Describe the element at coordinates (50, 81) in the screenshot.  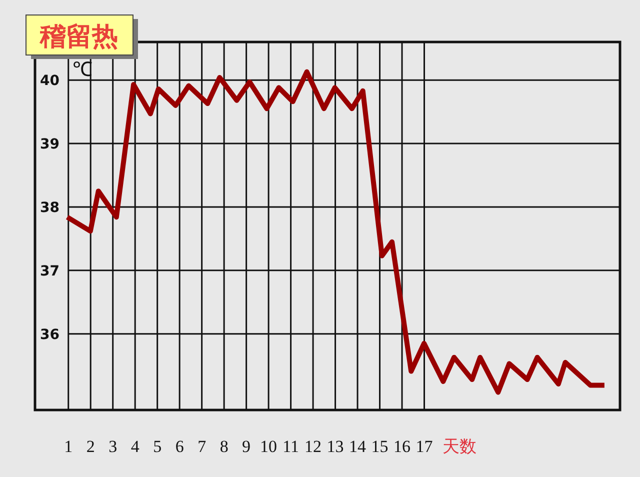
I see `y-tick-label: 40` at that location.